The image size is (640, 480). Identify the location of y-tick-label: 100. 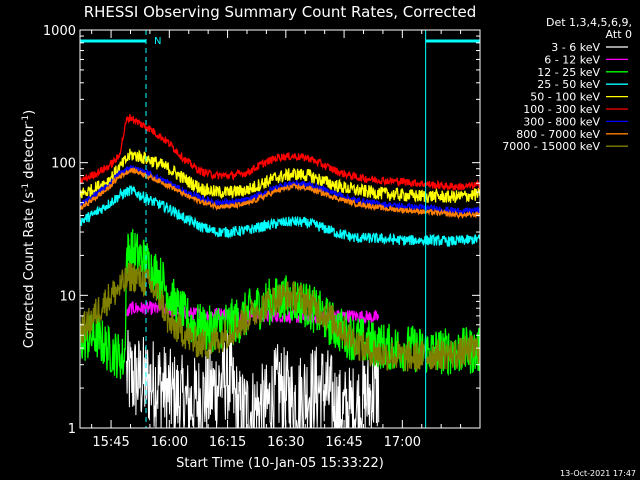
(63, 164).